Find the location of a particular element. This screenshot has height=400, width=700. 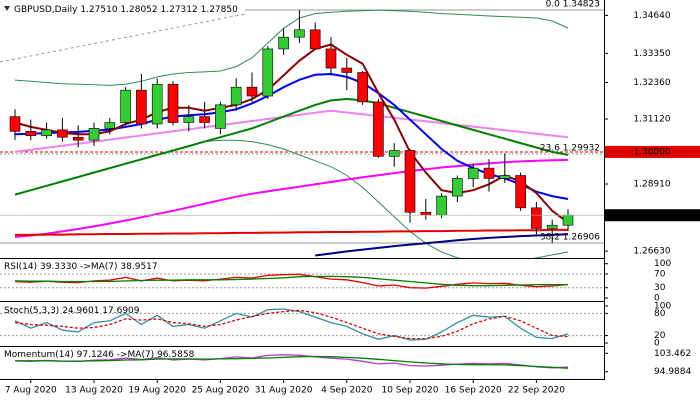

indicator-header: RSI(14) 39.3330 ->MA(7) 38.9517 is located at coordinates (81, 267).